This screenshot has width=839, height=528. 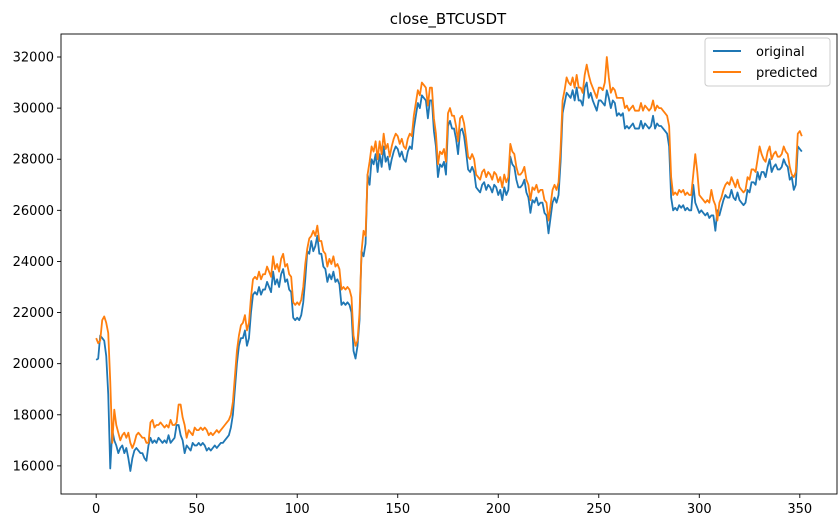 What do you see at coordinates (780, 52) in the screenshot?
I see `legend-label-original: original` at bounding box center [780, 52].